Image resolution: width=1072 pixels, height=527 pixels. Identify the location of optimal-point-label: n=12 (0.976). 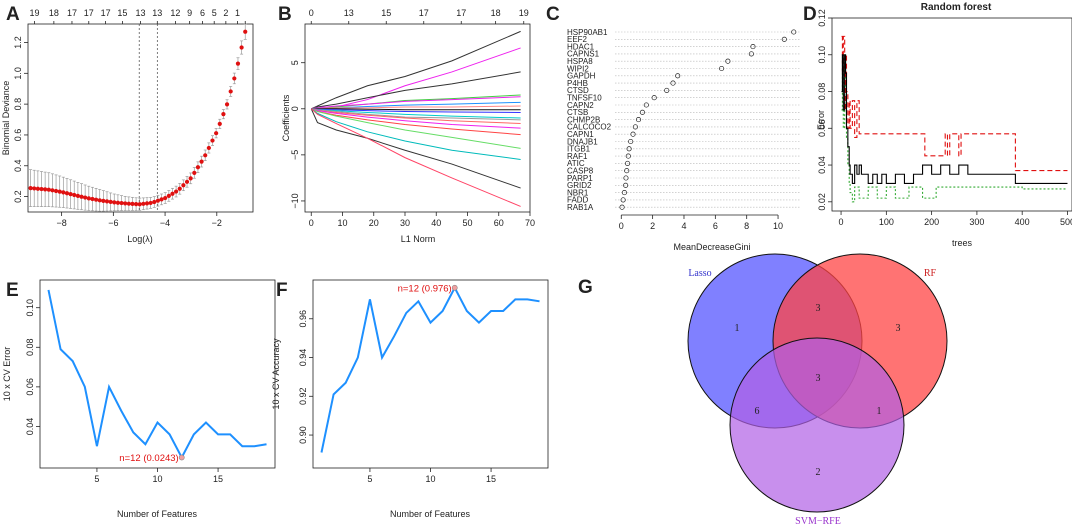
(425, 288).